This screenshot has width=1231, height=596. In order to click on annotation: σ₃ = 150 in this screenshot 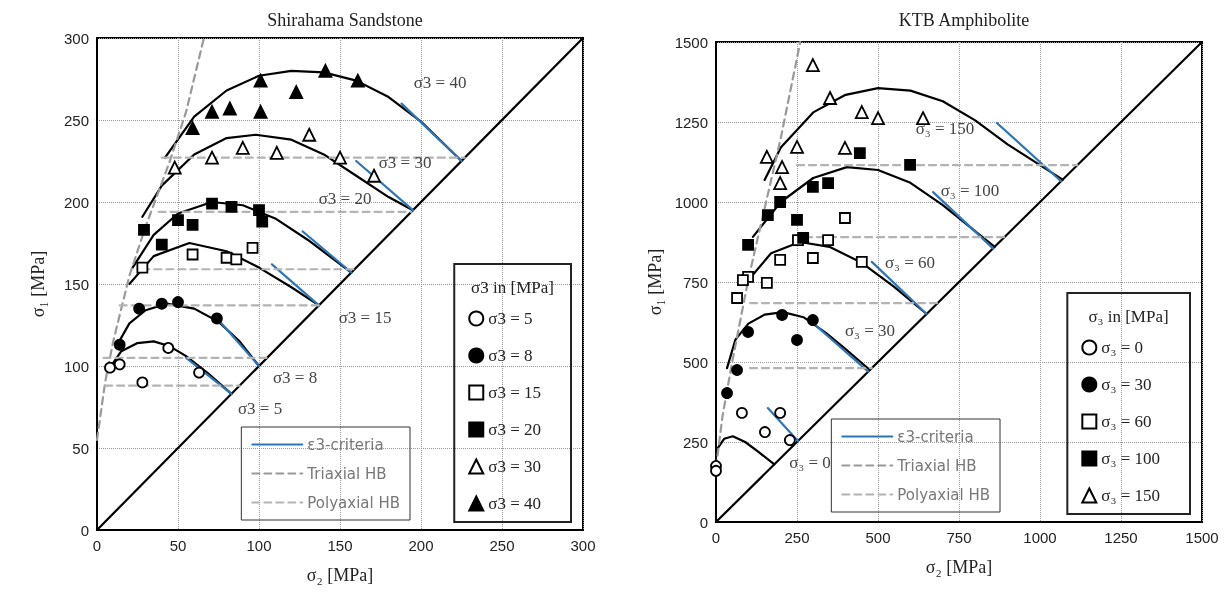, I will do `click(945, 128)`.